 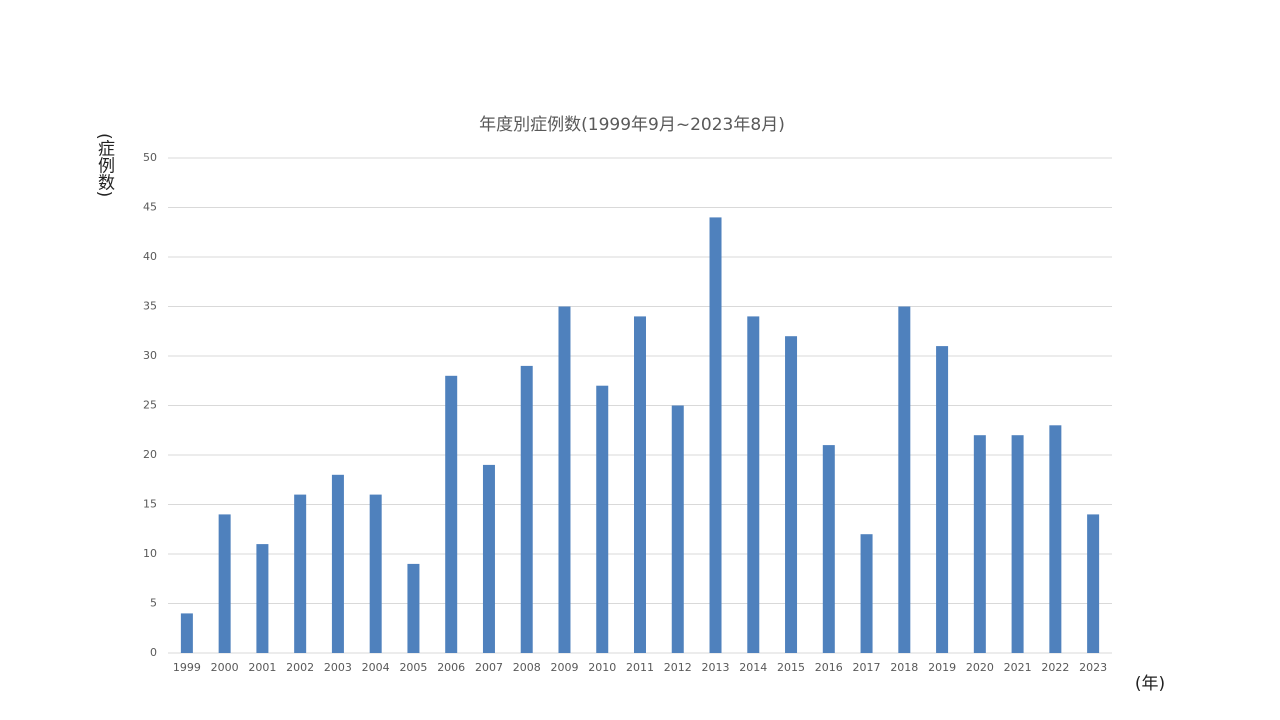 What do you see at coordinates (632, 125) in the screenshot?
I see `chart-title: 年度別症例数(1999年9月~2023年8月)` at bounding box center [632, 125].